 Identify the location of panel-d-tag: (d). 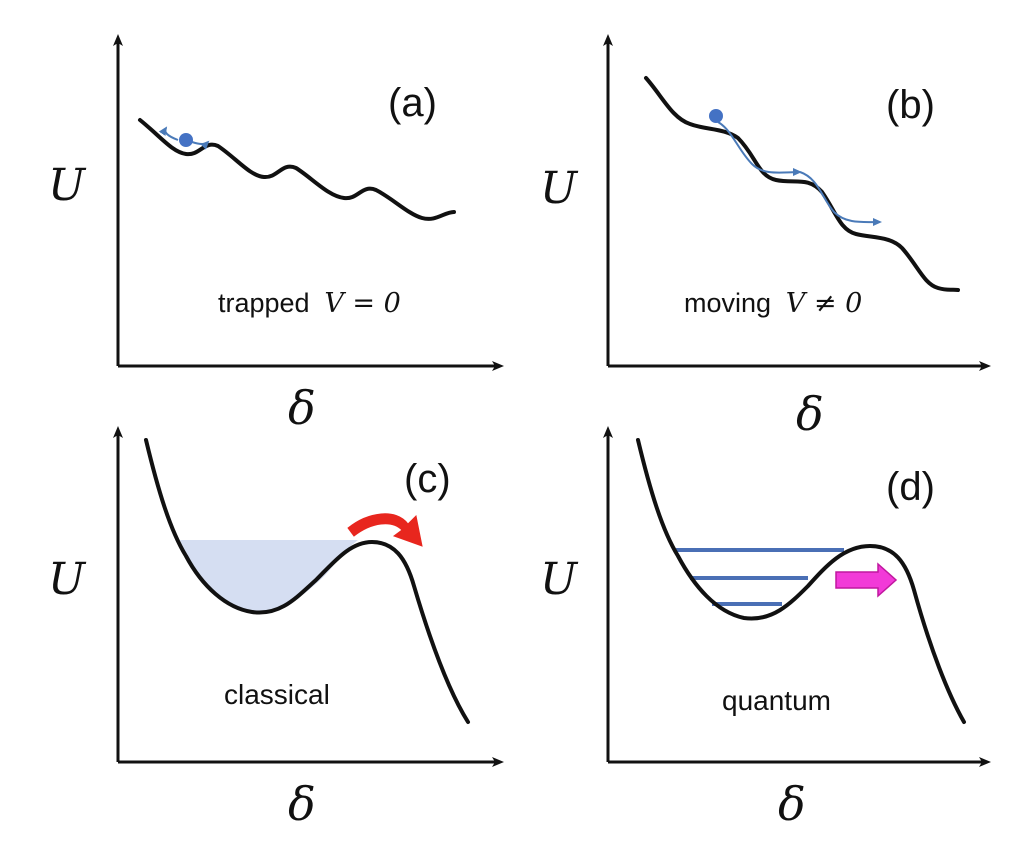
(910, 487).